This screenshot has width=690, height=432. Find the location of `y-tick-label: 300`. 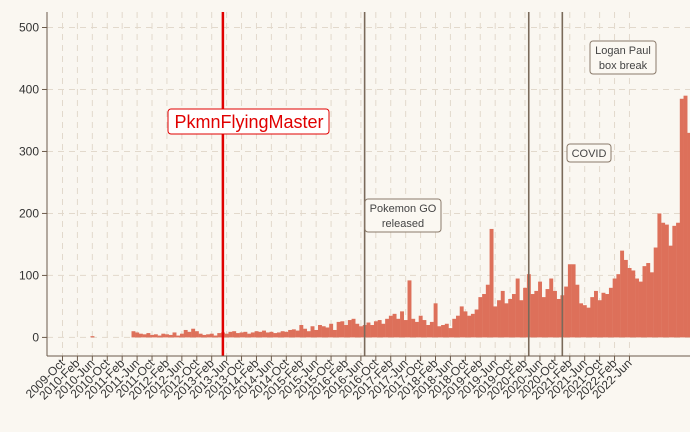

y-tick-label: 300 is located at coordinates (29, 151).